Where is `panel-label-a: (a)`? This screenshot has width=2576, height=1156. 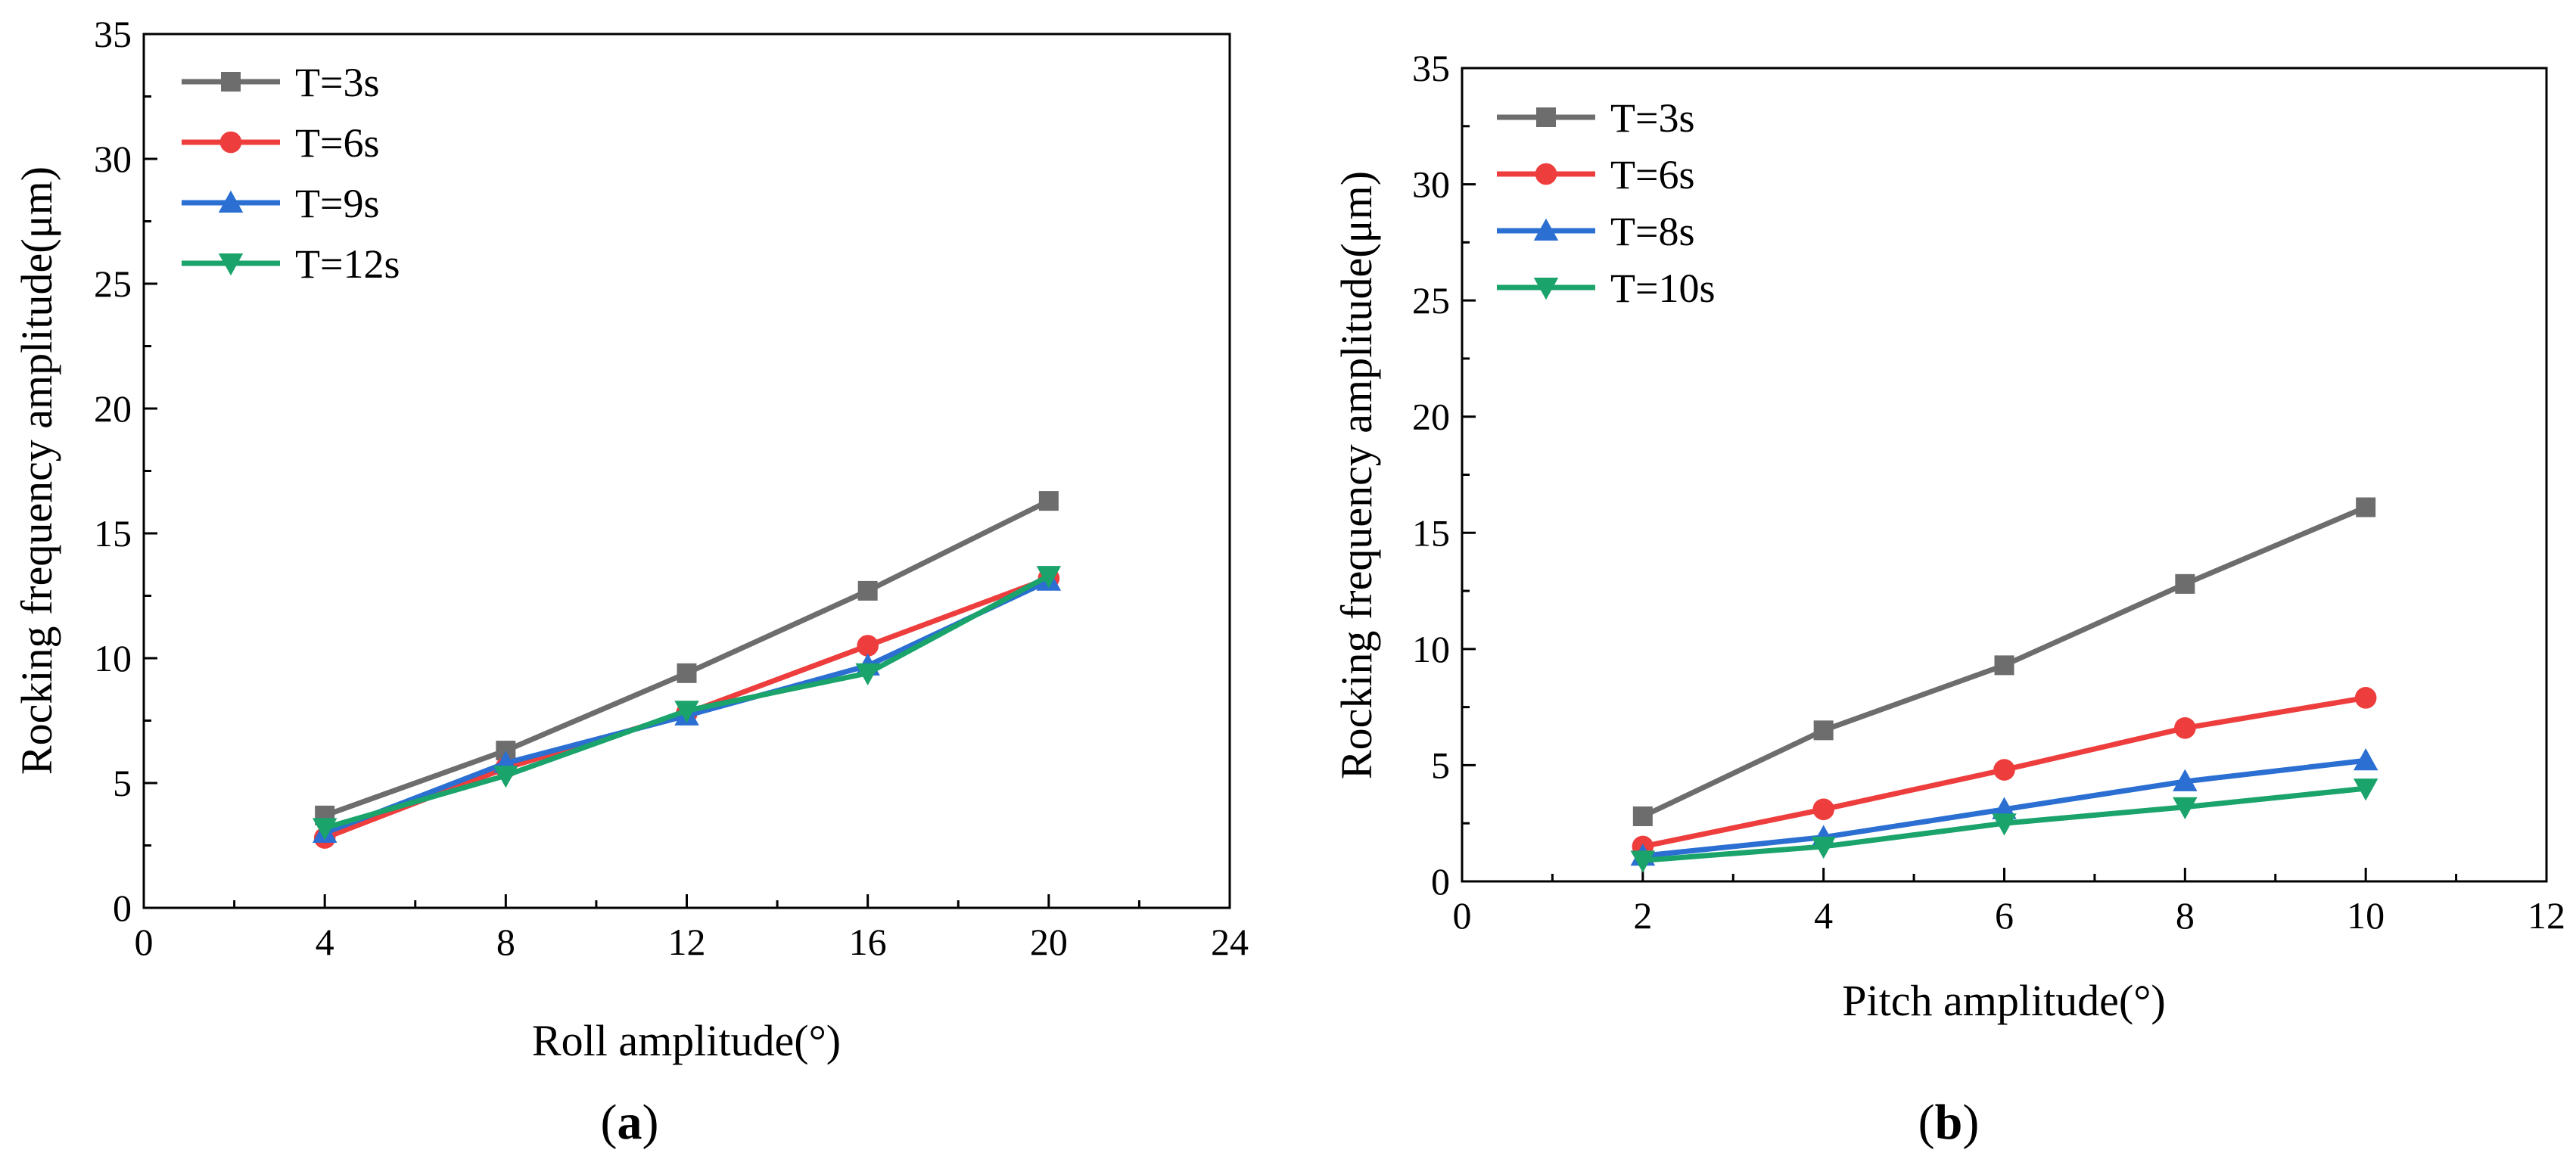 panel-label-a: (a) is located at coordinates (630, 1122).